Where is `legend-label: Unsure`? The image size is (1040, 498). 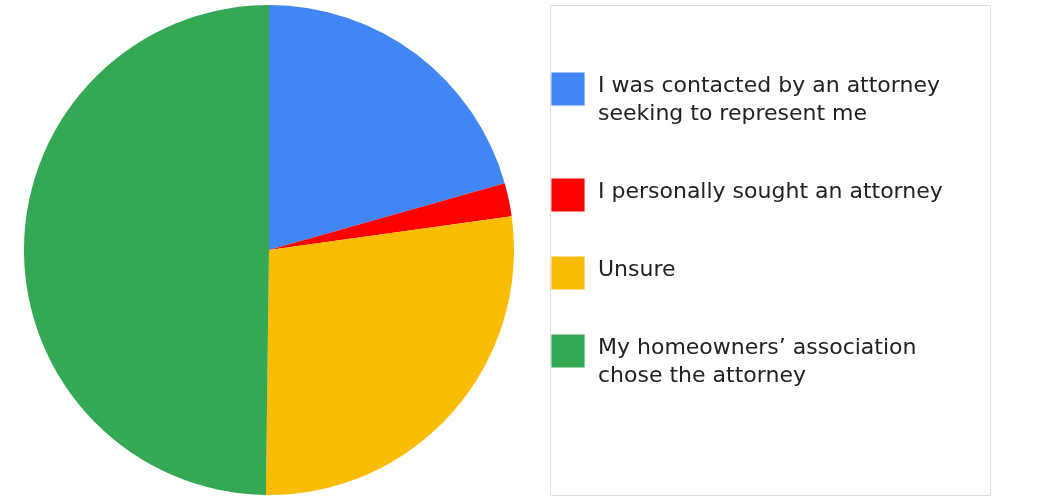
legend-label: Unsure is located at coordinates (637, 268).